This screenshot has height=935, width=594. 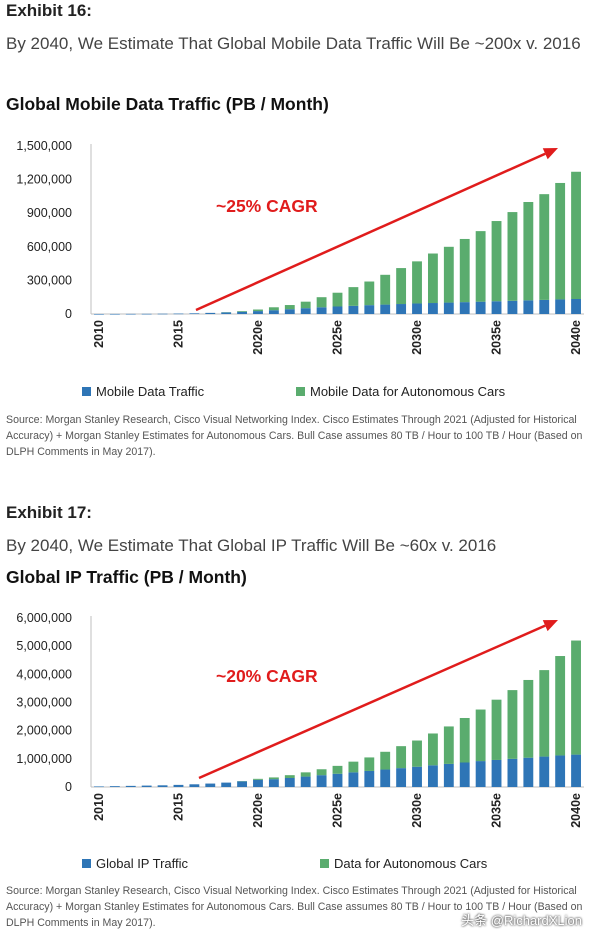 I want to click on y-tick-label: 0, so click(x=68, y=314).